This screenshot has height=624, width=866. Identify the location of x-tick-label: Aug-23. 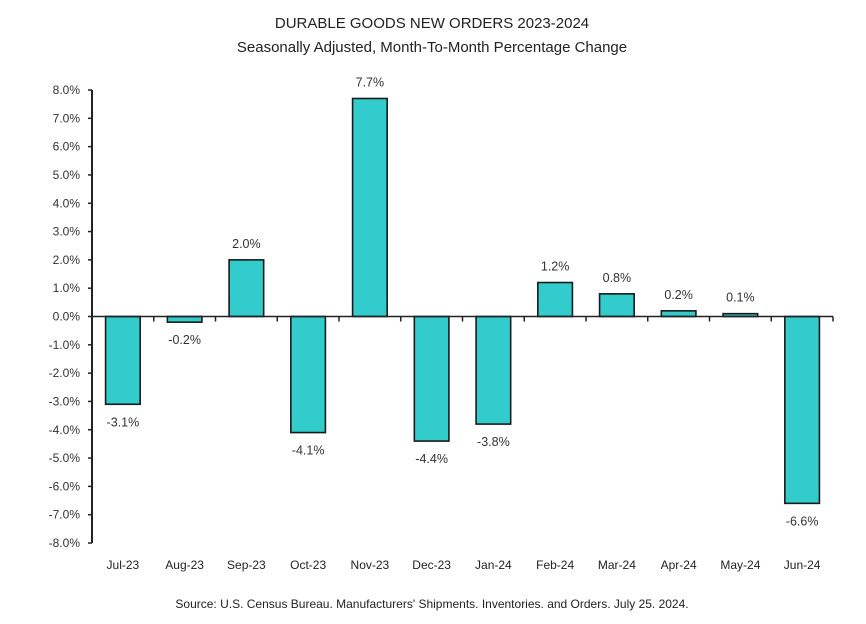
(184, 565).